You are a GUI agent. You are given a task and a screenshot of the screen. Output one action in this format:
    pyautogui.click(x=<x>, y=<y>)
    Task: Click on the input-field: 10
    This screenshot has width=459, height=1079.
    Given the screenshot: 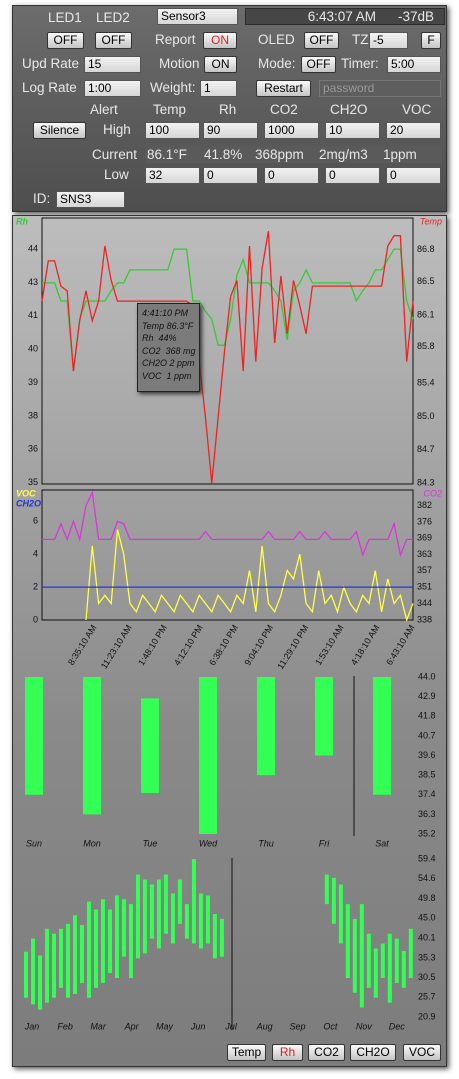 What is the action you would take?
    pyautogui.click(x=352, y=130)
    